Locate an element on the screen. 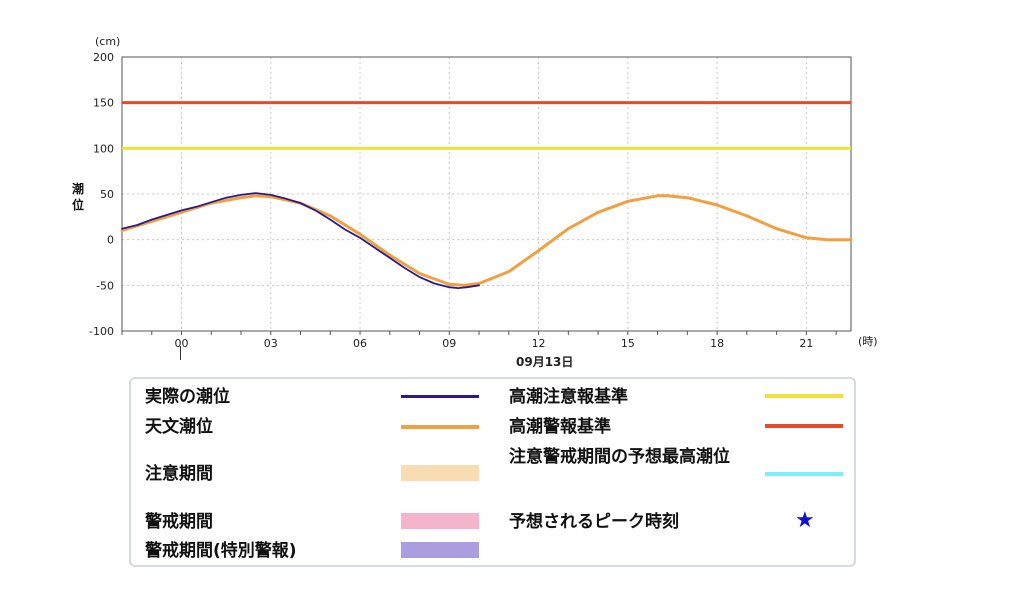 Image resolution: width=1024 pixels, height=613 pixels. y-tick-label: 0 is located at coordinates (110, 240).